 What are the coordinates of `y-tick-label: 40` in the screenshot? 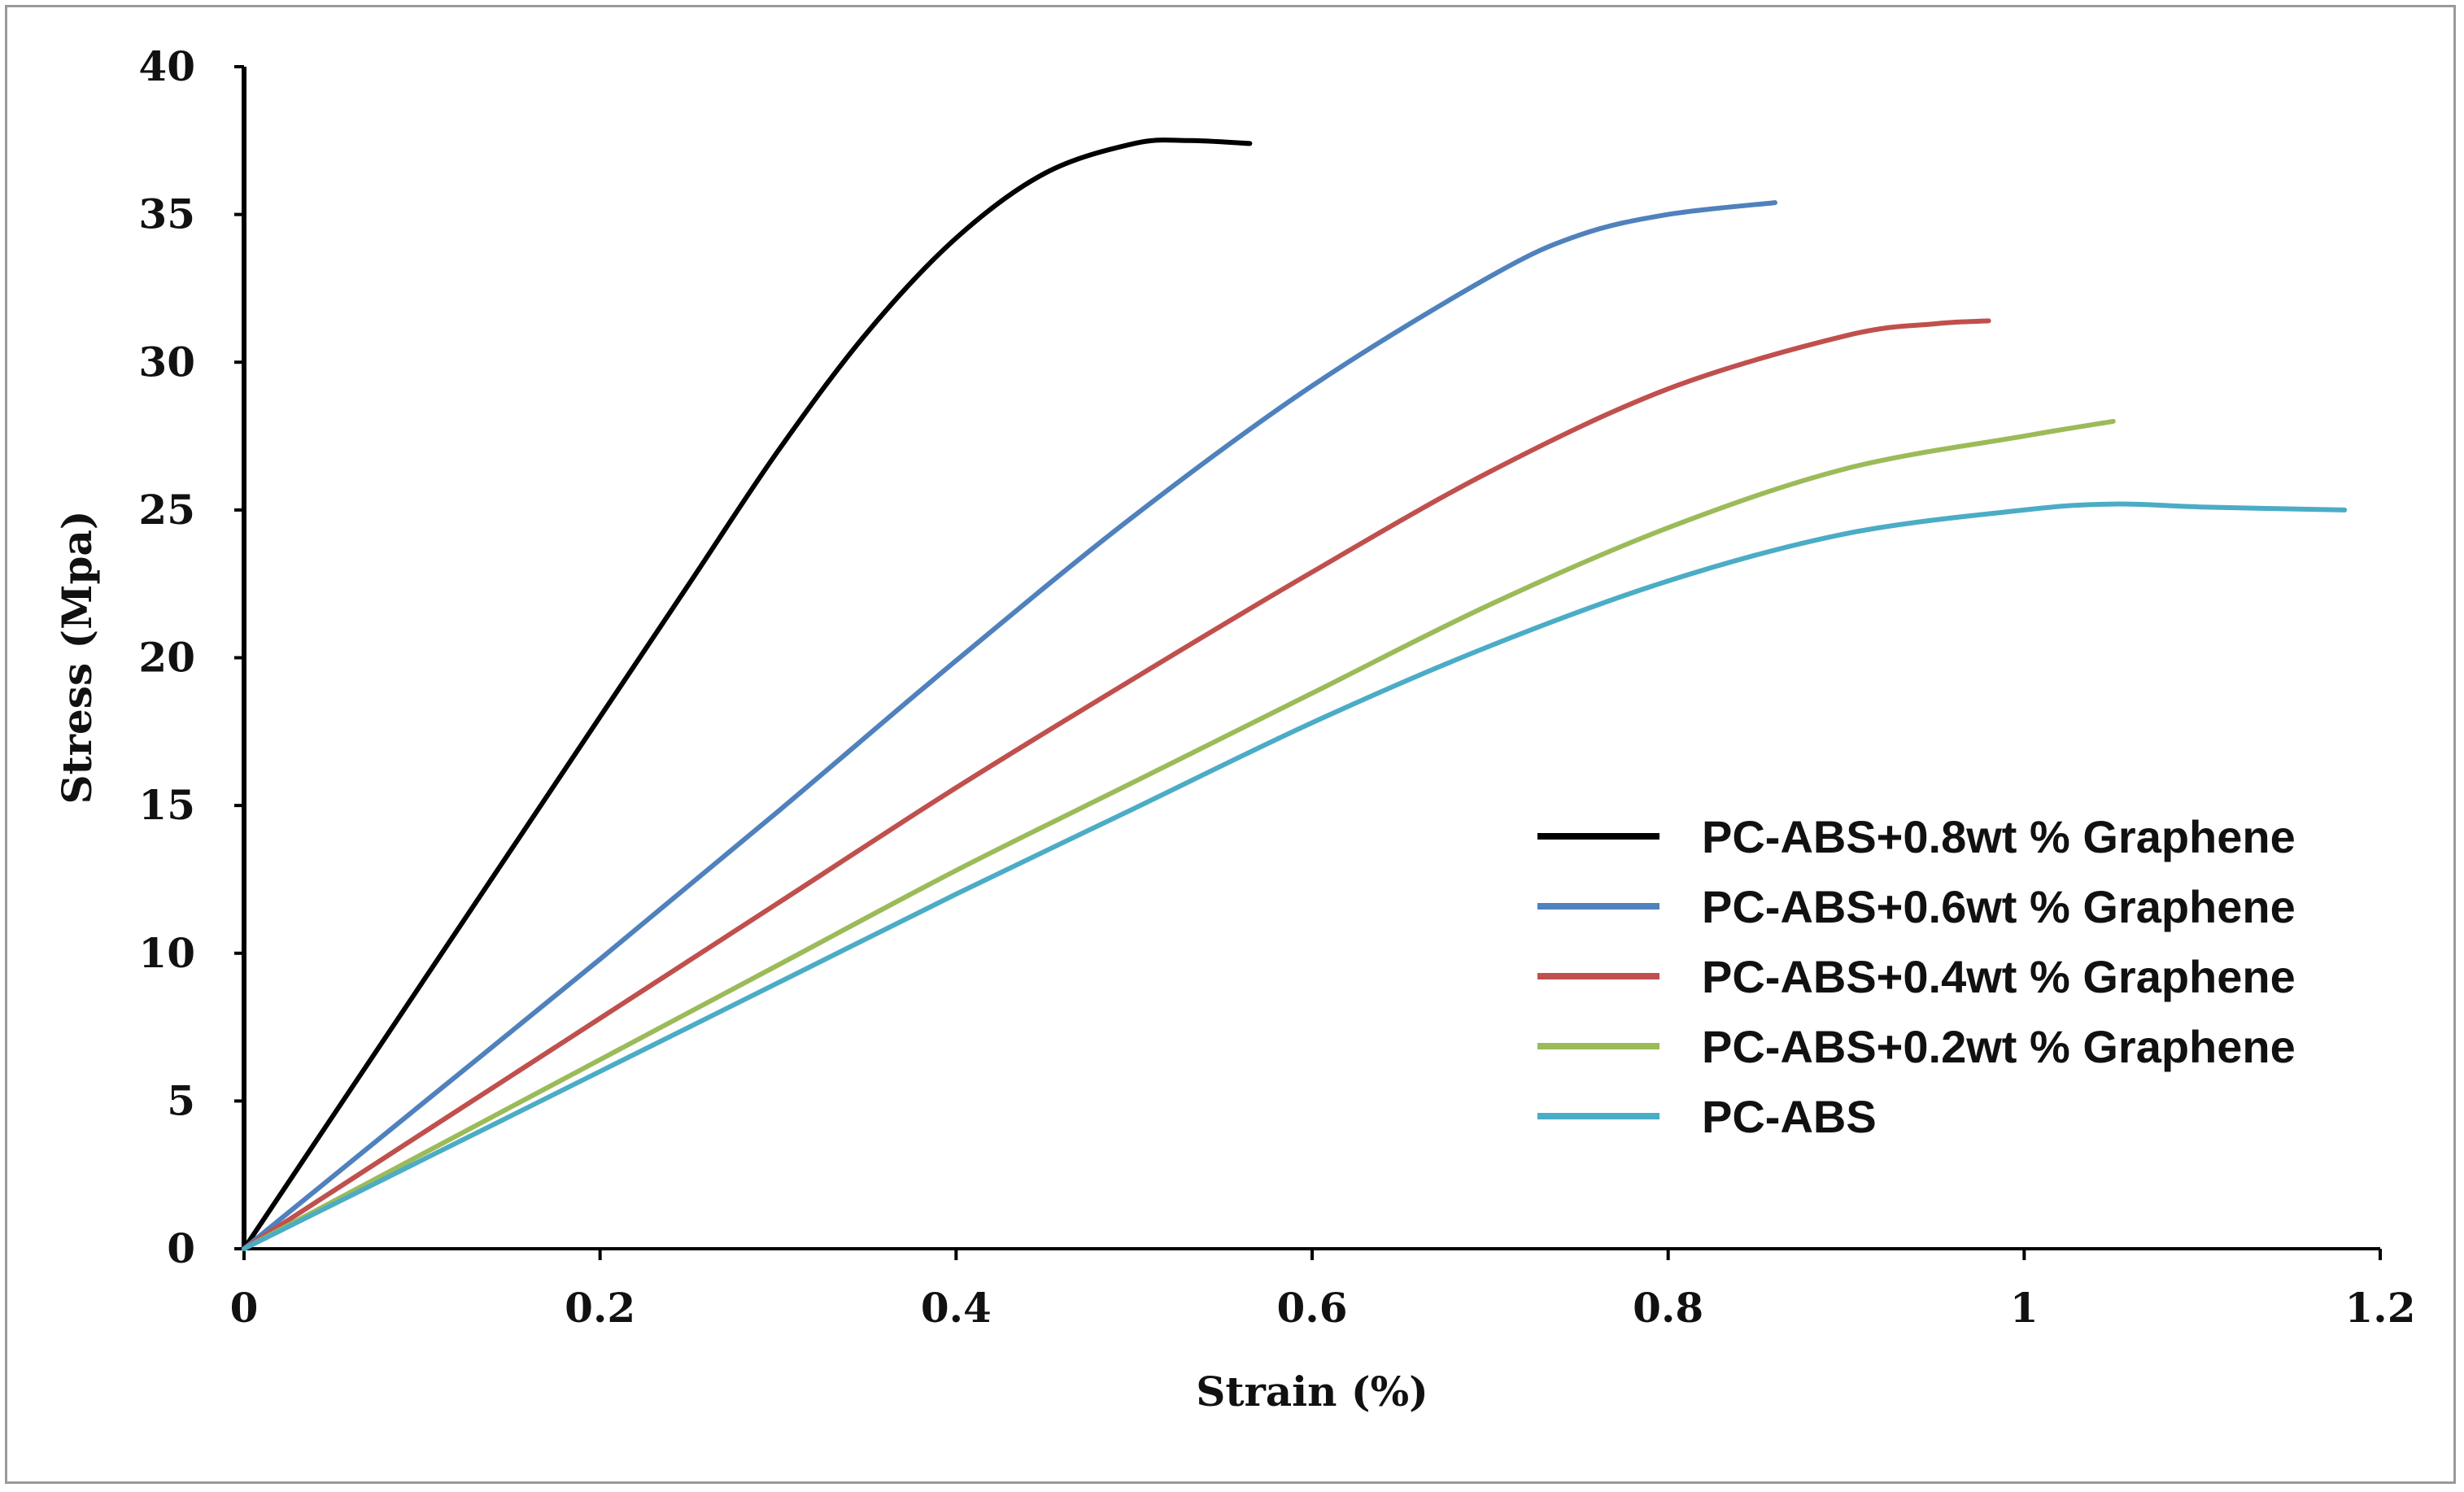 It's located at (166, 66).